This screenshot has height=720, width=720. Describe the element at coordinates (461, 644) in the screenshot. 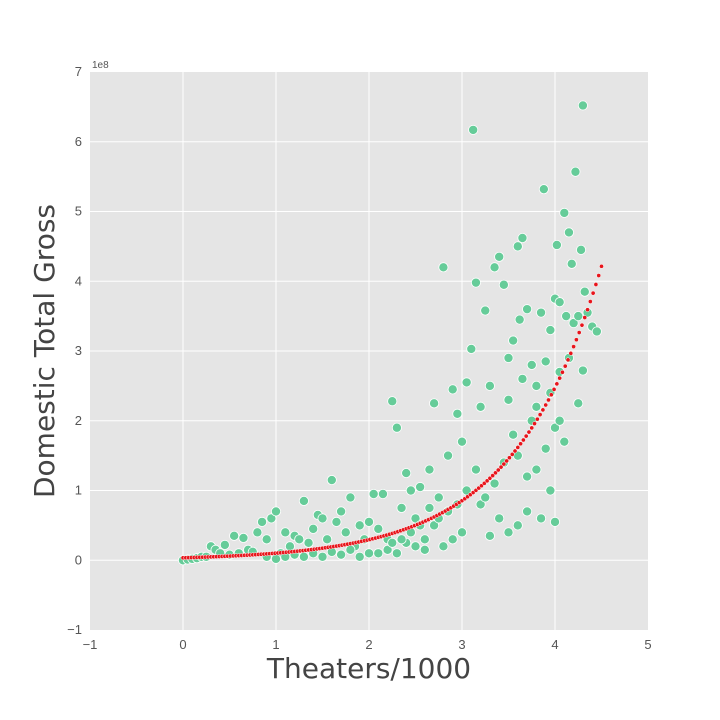

I see `x-tick-label: 3` at that location.